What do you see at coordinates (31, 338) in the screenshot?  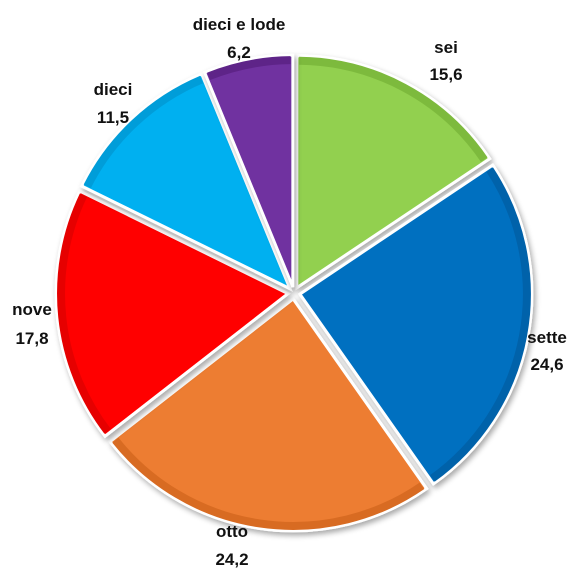 I see `slice-value-nove: 17,8` at bounding box center [31, 338].